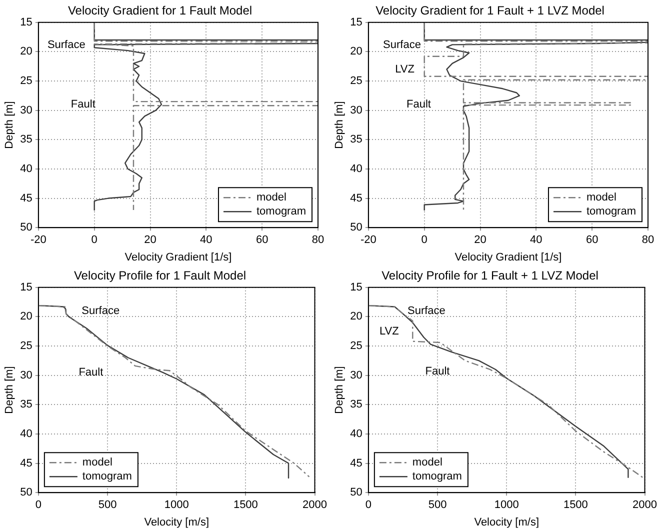 This screenshot has width=661, height=531. Describe the element at coordinates (160, 11) in the screenshot. I see `chart-title: Velocity Gradient for 1 Fault Model` at that location.